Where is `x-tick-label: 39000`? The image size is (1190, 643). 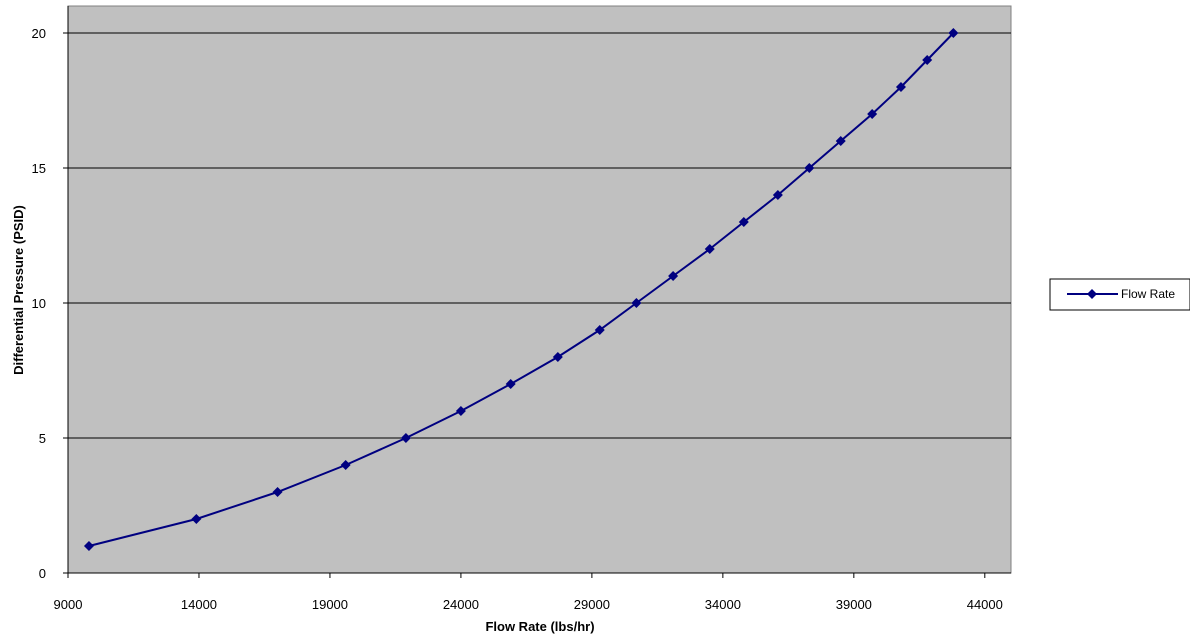 x-tick-label: 39000 is located at coordinates (854, 604).